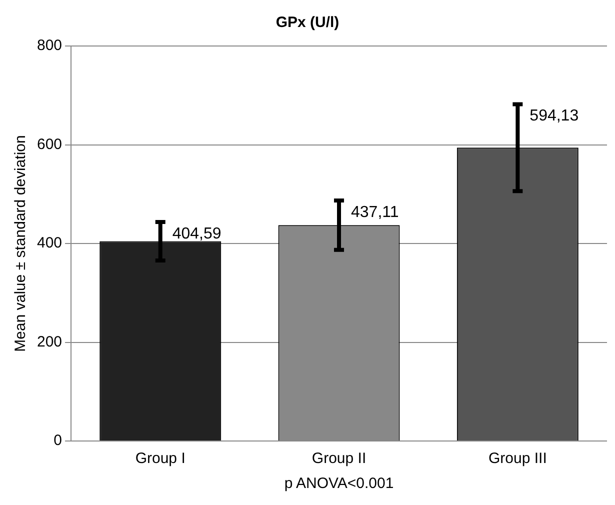 This screenshot has width=615, height=505. Describe the element at coordinates (339, 459) in the screenshot. I see `x-tick-label: Group II` at that location.